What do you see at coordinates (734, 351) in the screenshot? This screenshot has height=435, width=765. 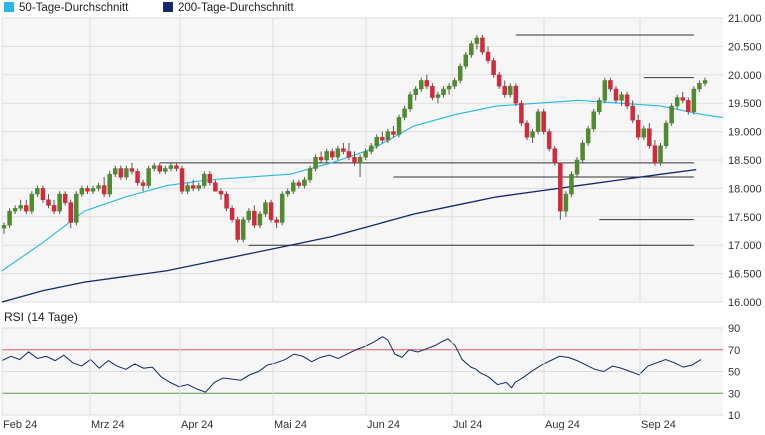 I see `rsi-y-tick-label: 70` at bounding box center [734, 351].